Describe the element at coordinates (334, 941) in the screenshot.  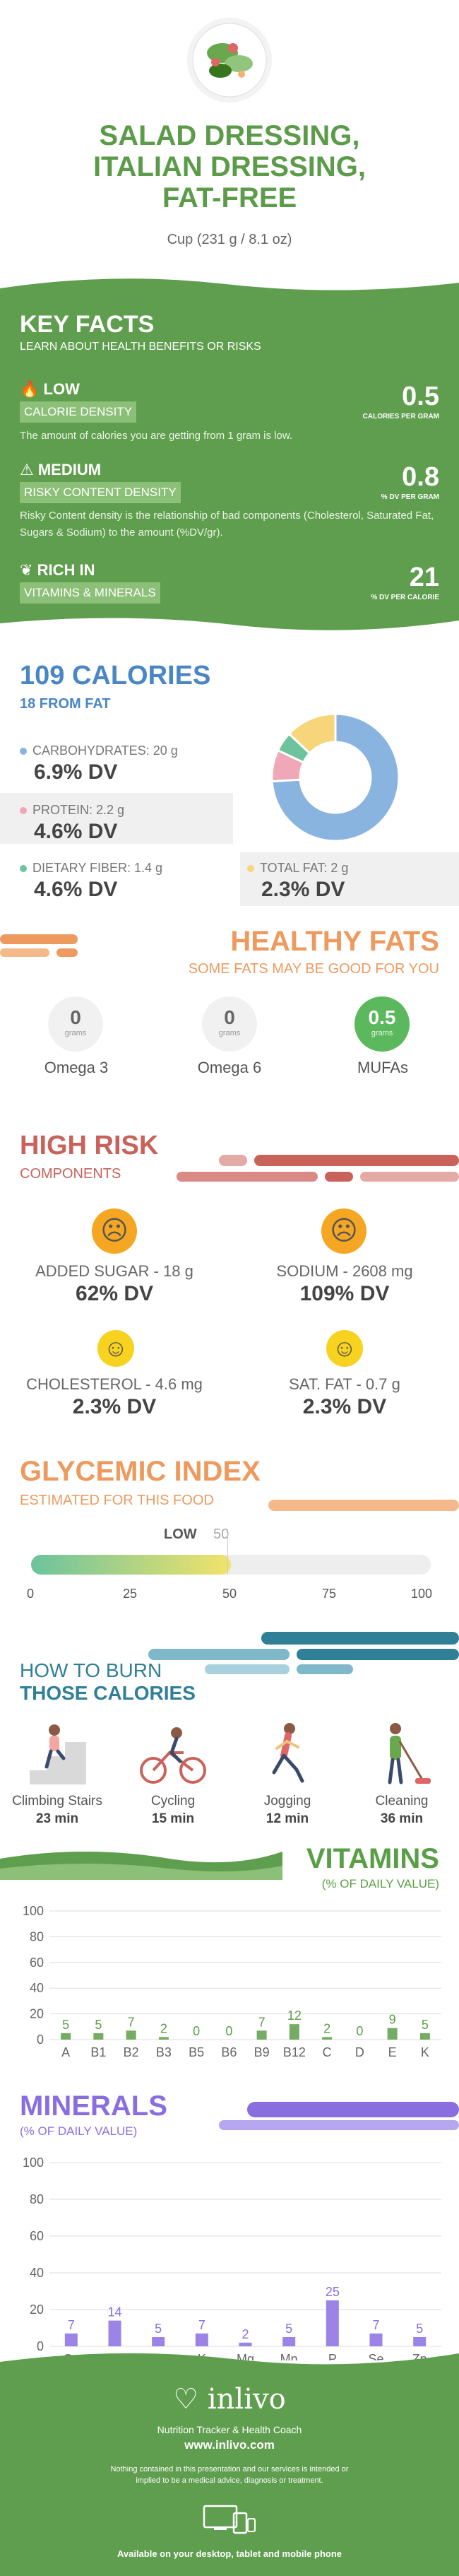
I see `healthy-fats-title: HEALTHY FATS` at that location.